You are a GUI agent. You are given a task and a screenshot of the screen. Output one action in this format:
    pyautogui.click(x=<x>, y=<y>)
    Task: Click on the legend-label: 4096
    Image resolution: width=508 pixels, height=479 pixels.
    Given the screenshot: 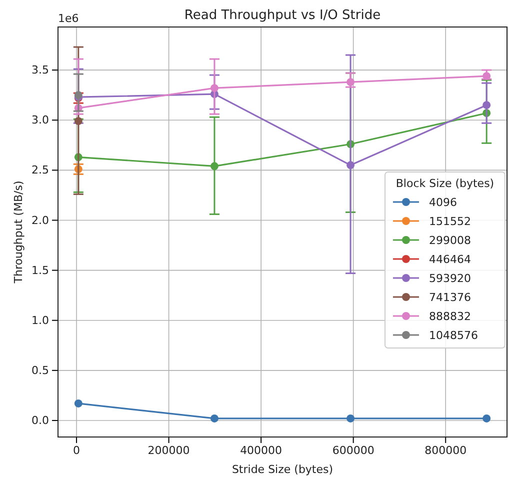 What is the action you would take?
    pyautogui.click(x=443, y=202)
    